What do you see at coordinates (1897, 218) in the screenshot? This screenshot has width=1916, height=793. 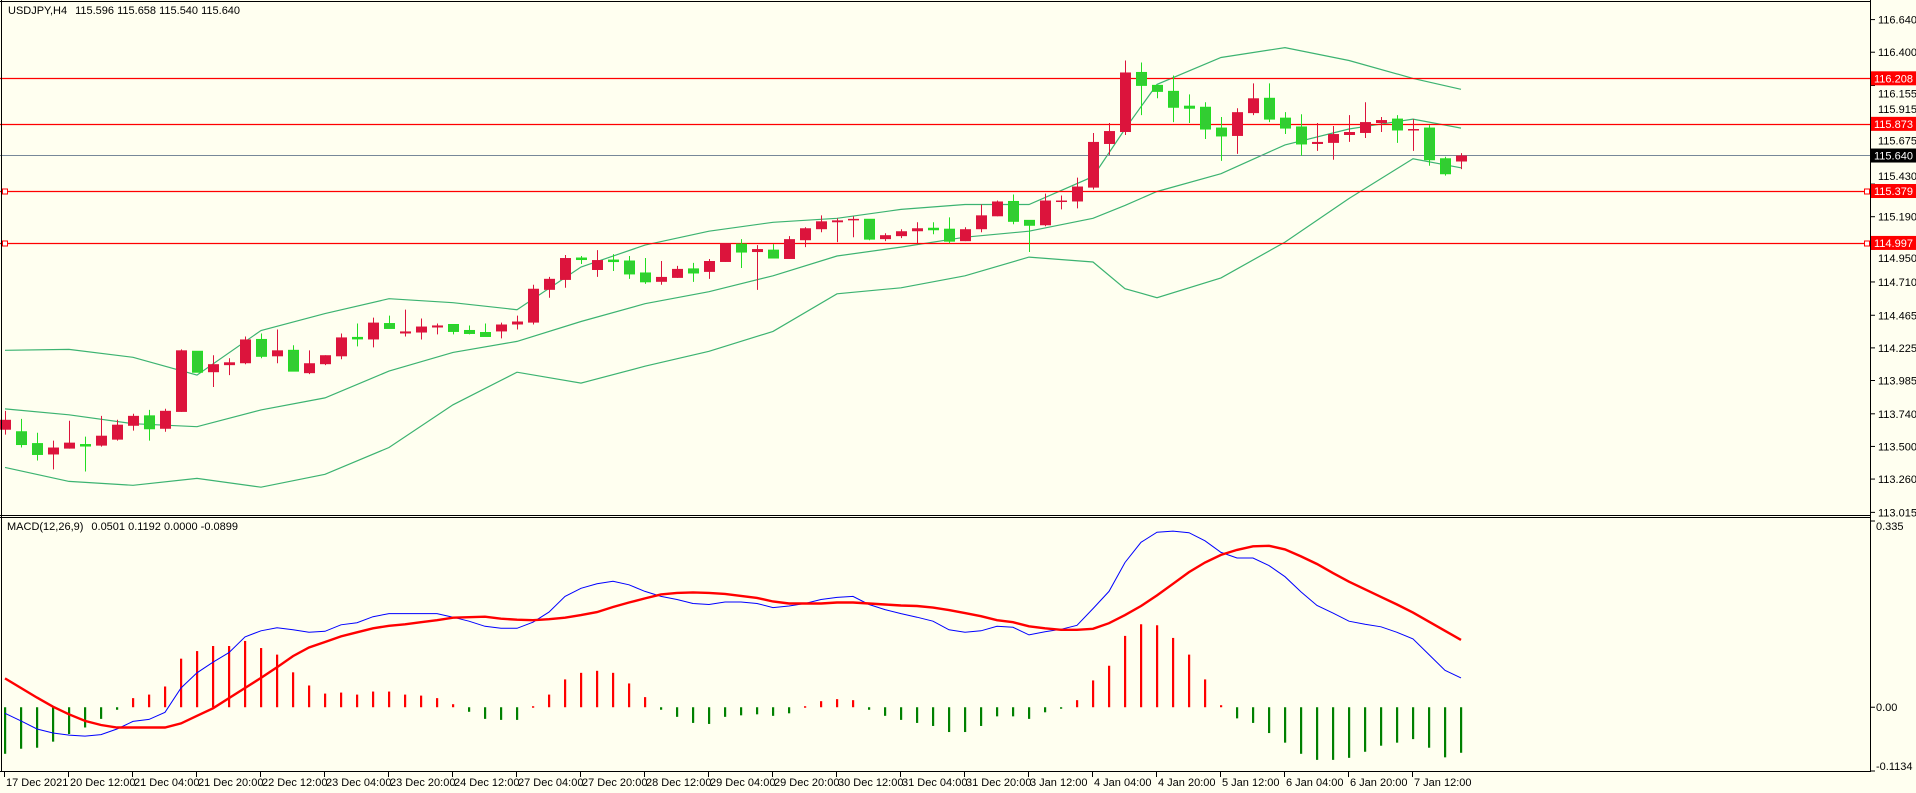 I see `price-axis-label: 115.190` at bounding box center [1897, 218].